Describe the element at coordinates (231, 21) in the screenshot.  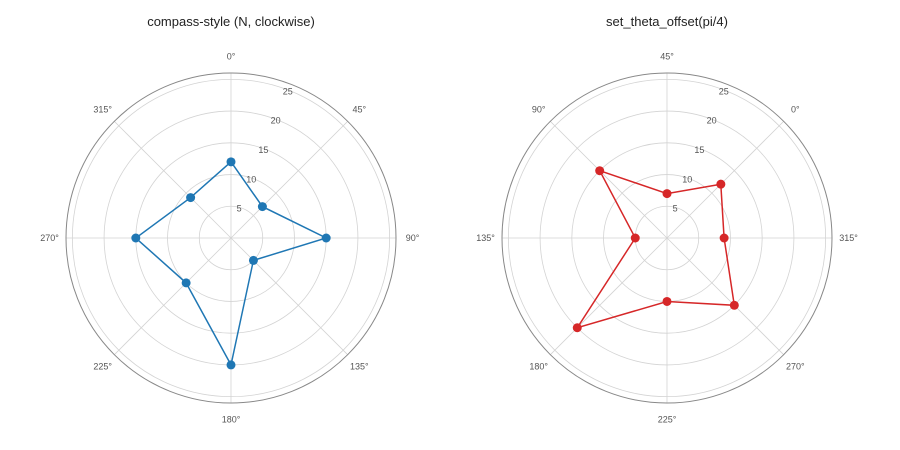
I see `chart-title: compass-style (N, clockwise)` at that location.